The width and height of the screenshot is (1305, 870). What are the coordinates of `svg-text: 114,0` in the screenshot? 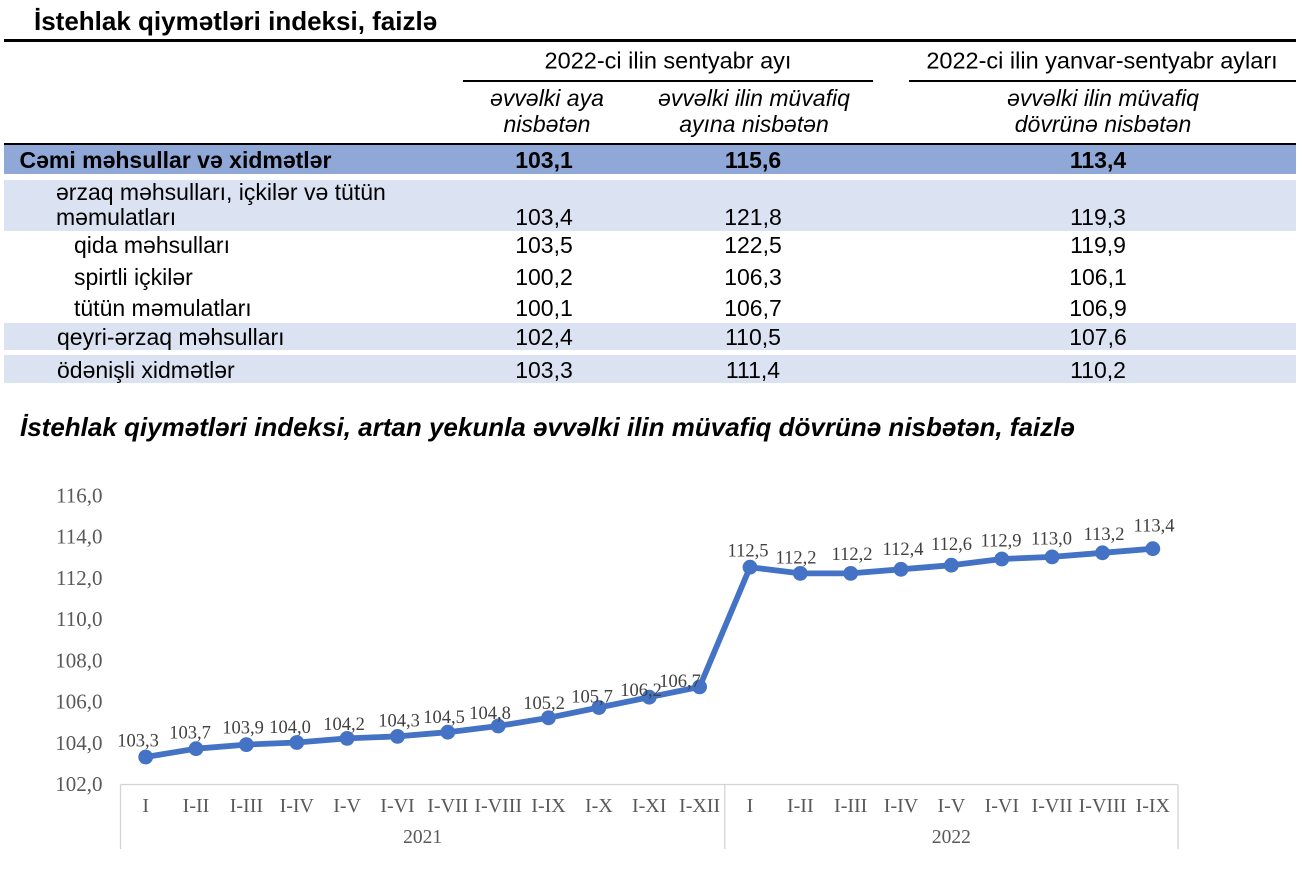 It's located at (79, 537).